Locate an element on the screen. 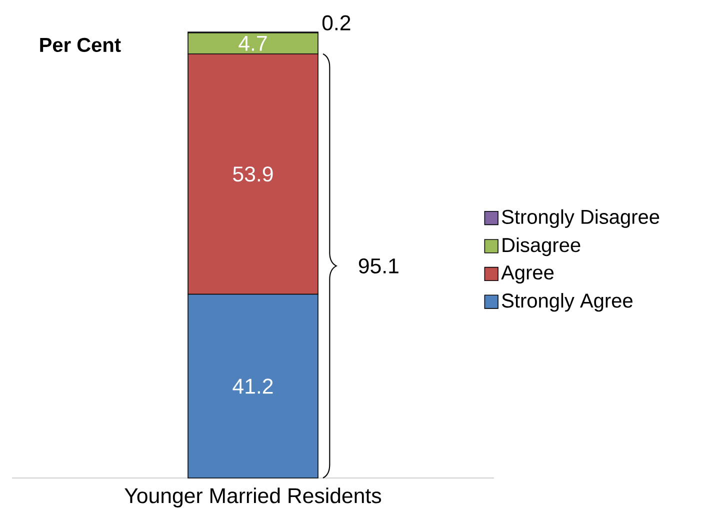 The image size is (710, 522). legend-label: Disagree is located at coordinates (541, 246).